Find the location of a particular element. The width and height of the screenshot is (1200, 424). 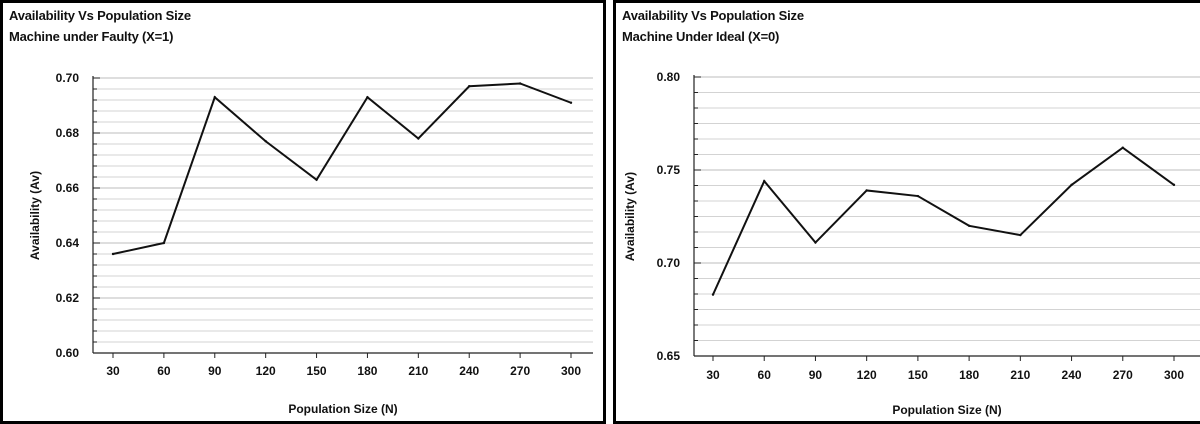

y-tick-label: 0.80 is located at coordinates (669, 77).